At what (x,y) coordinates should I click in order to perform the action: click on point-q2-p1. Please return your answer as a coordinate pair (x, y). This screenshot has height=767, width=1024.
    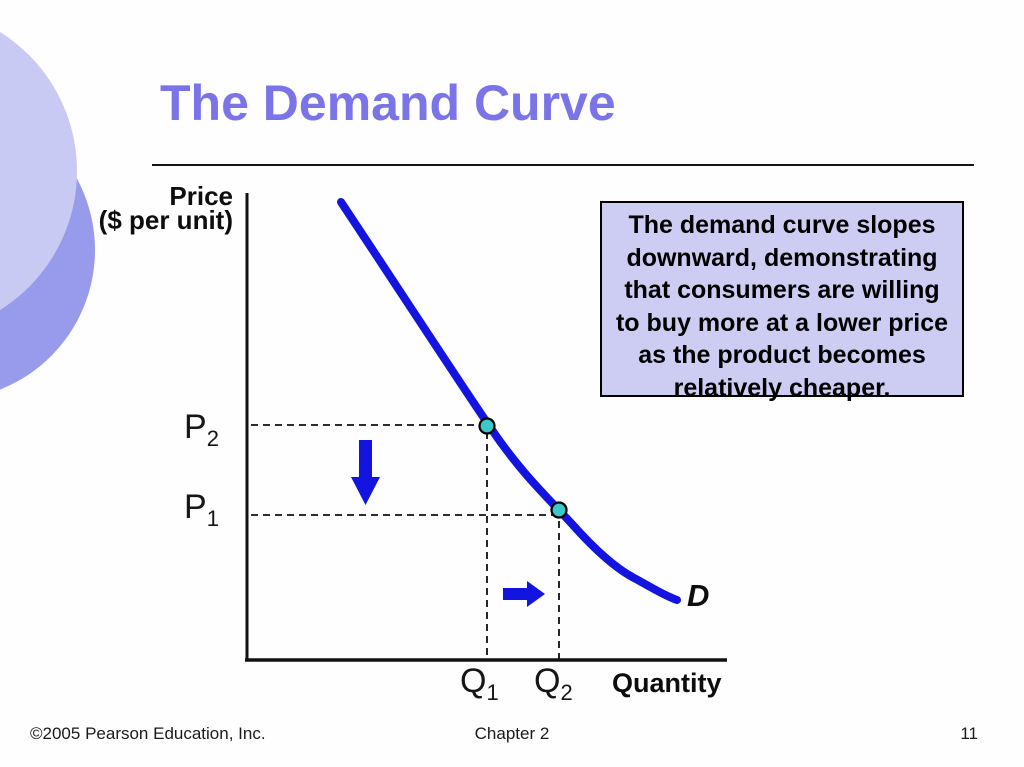
    Looking at the image, I should click on (559, 510).